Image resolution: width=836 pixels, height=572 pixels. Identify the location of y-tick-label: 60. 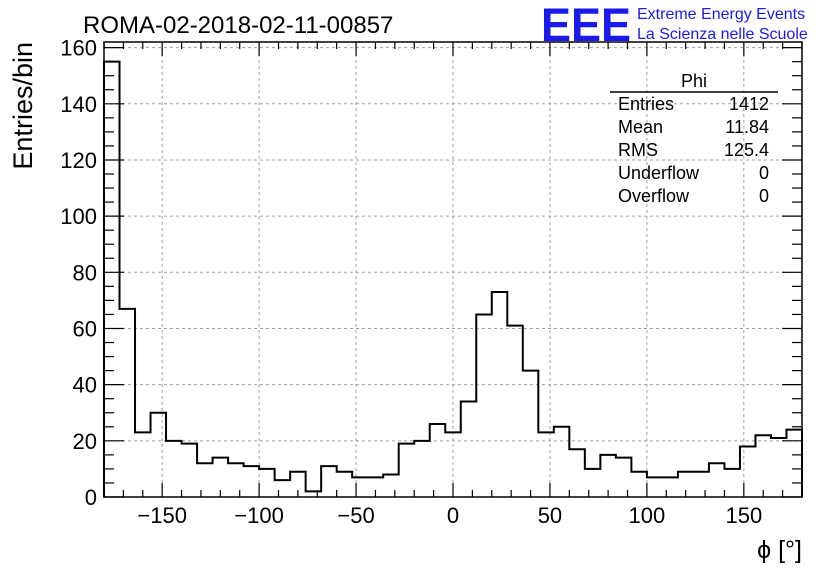
(85, 328).